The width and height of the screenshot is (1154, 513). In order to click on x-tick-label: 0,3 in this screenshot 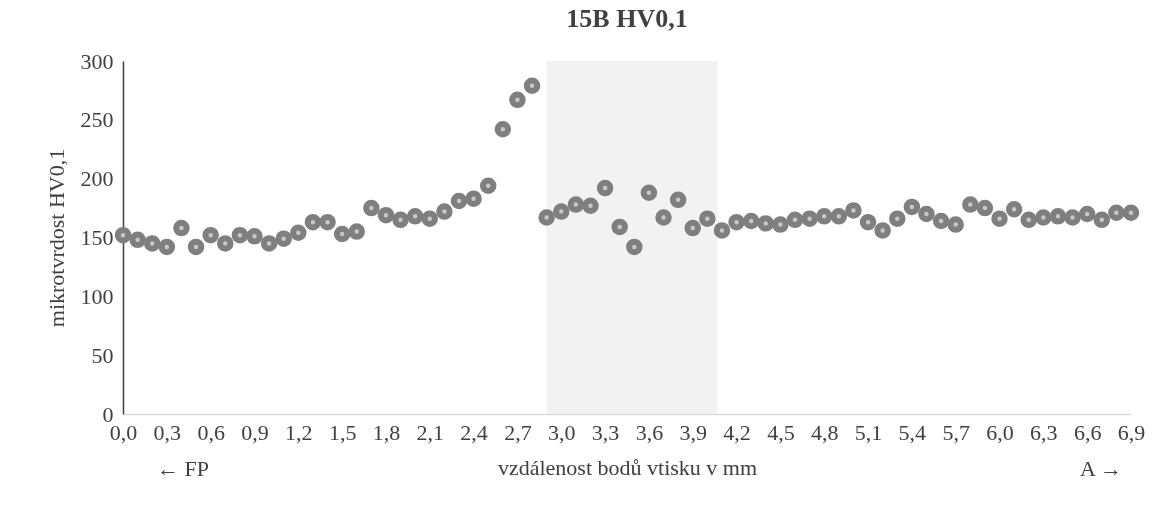, I will do `click(167, 432)`.